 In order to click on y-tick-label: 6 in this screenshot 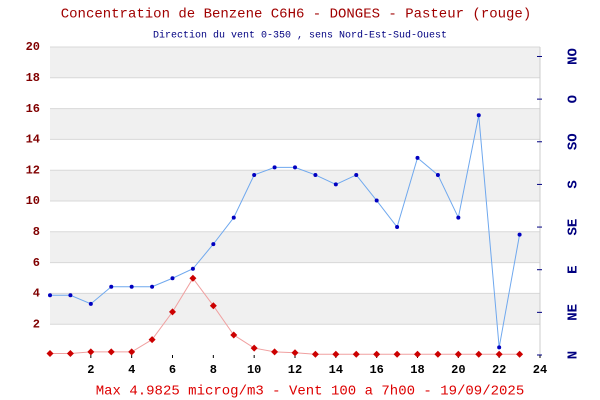, I will do `click(36, 263)`.